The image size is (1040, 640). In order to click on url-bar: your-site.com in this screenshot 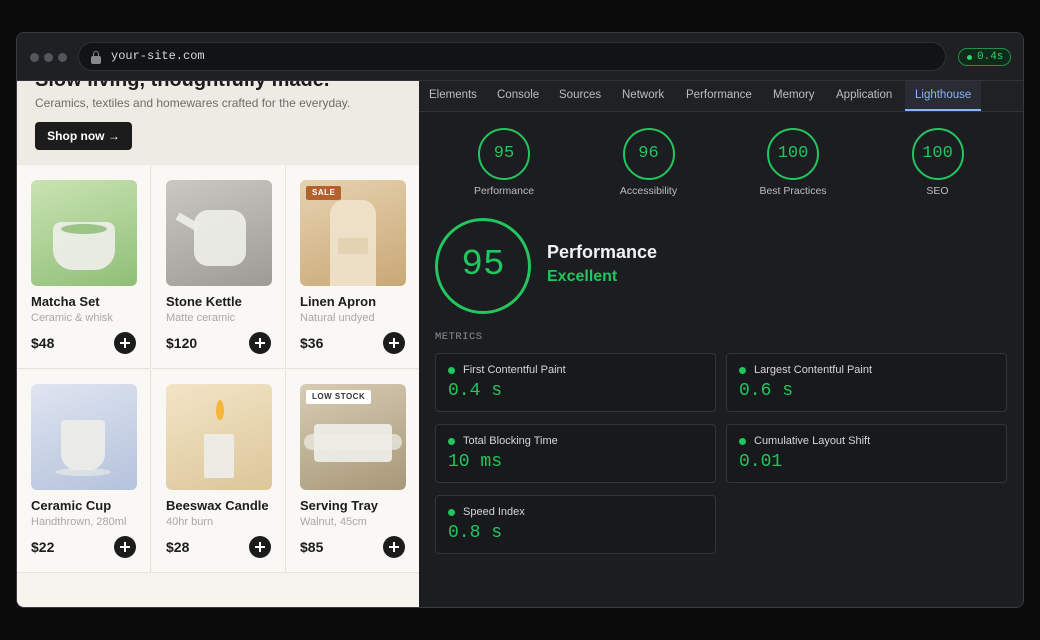, I will do `click(512, 56)`.